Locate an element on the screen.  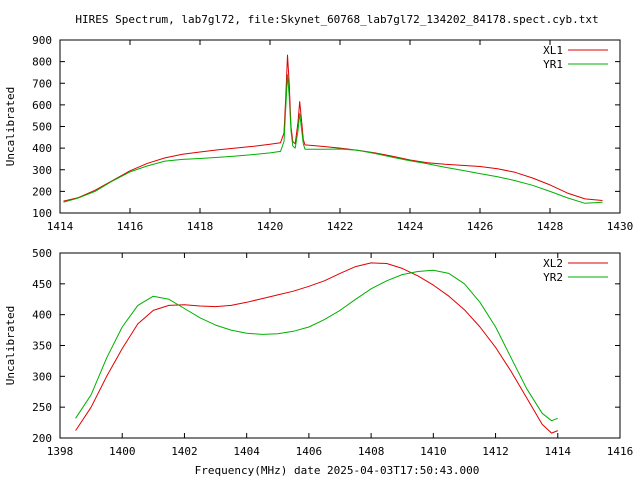
x-tick-label: 1420 is located at coordinates (270, 226).